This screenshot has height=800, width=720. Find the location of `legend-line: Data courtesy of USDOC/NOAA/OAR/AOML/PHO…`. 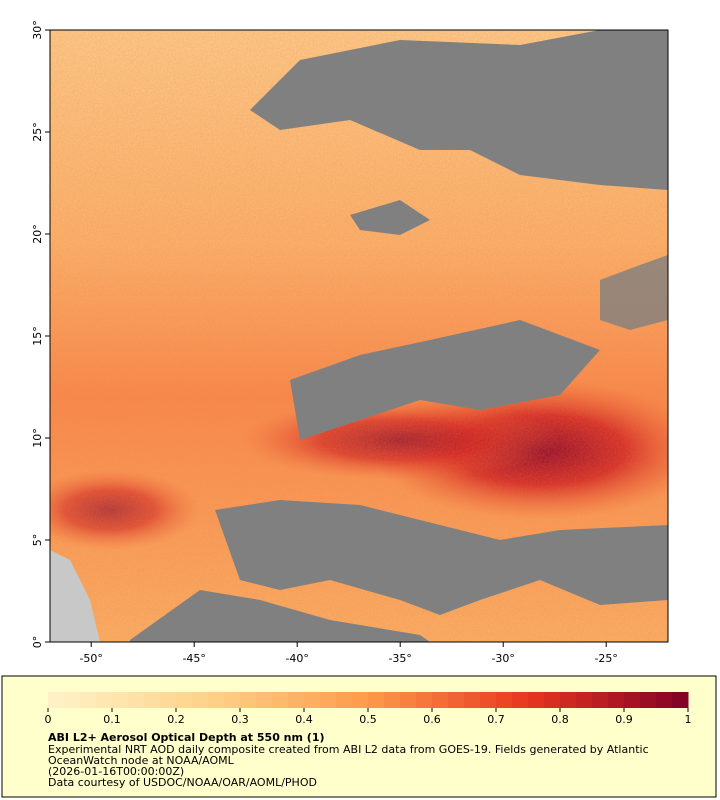

legend-line: Data courtesy of USDOC/NOAA/OAR/AOML/PHO… is located at coordinates (182, 782).